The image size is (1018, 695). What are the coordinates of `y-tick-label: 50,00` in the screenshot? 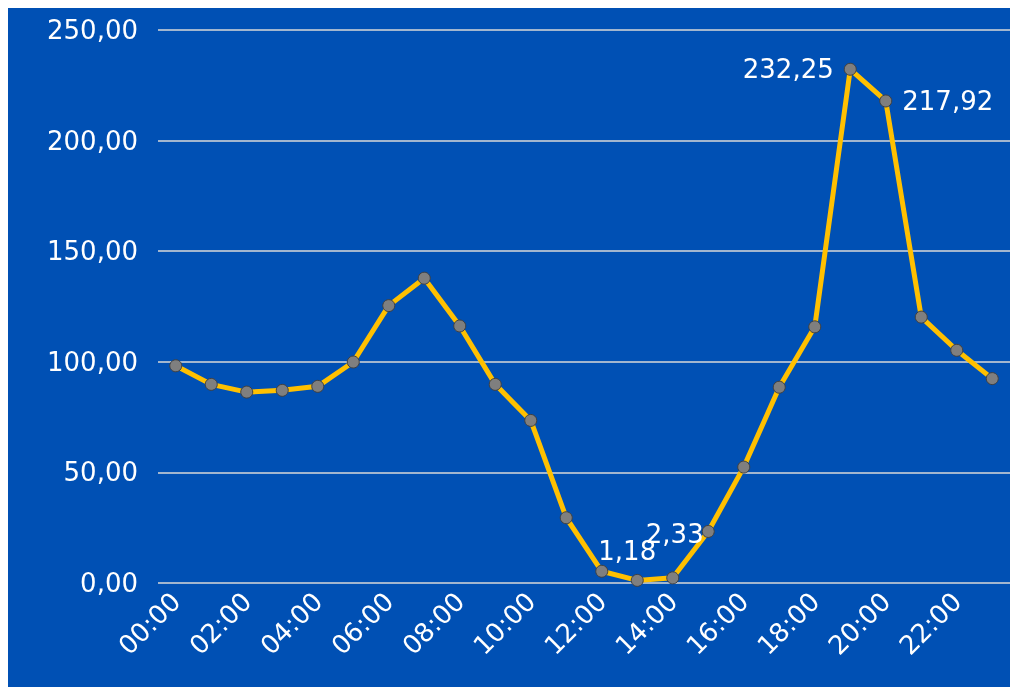 It's located at (100, 472).